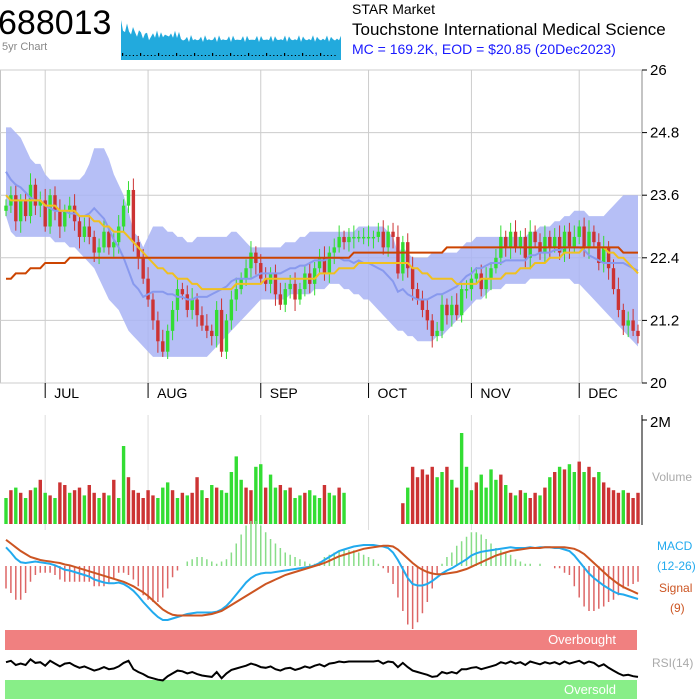 The image size is (700, 700). I want to click on rsi-line, so click(322, 670).